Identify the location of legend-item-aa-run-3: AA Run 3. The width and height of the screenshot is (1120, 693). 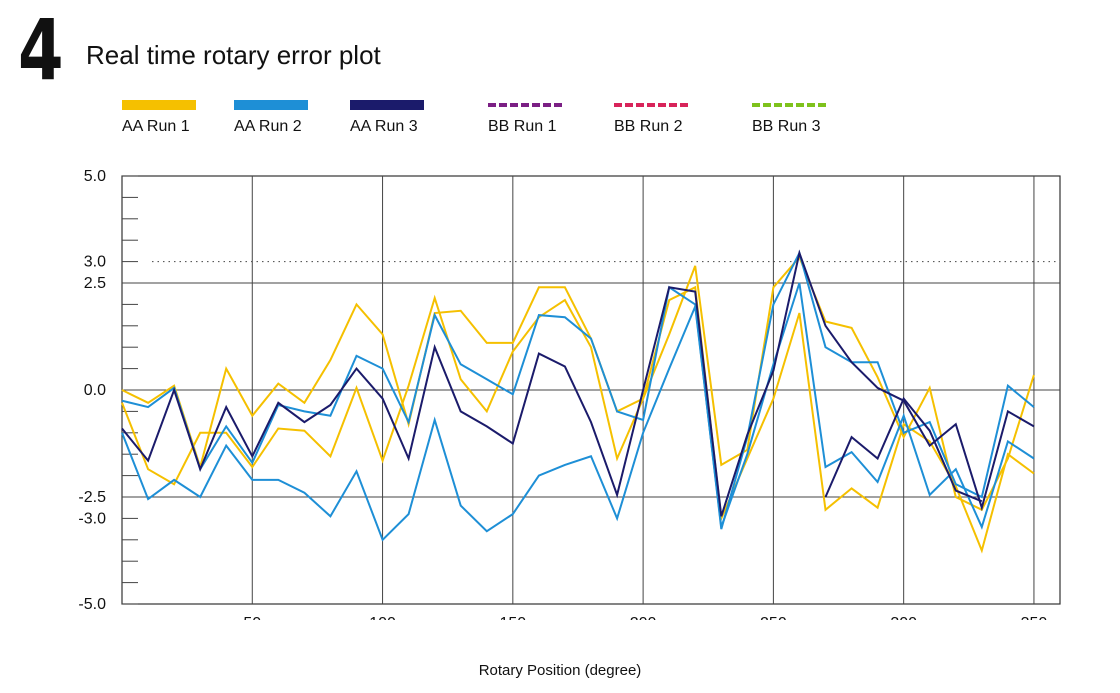
(410, 118).